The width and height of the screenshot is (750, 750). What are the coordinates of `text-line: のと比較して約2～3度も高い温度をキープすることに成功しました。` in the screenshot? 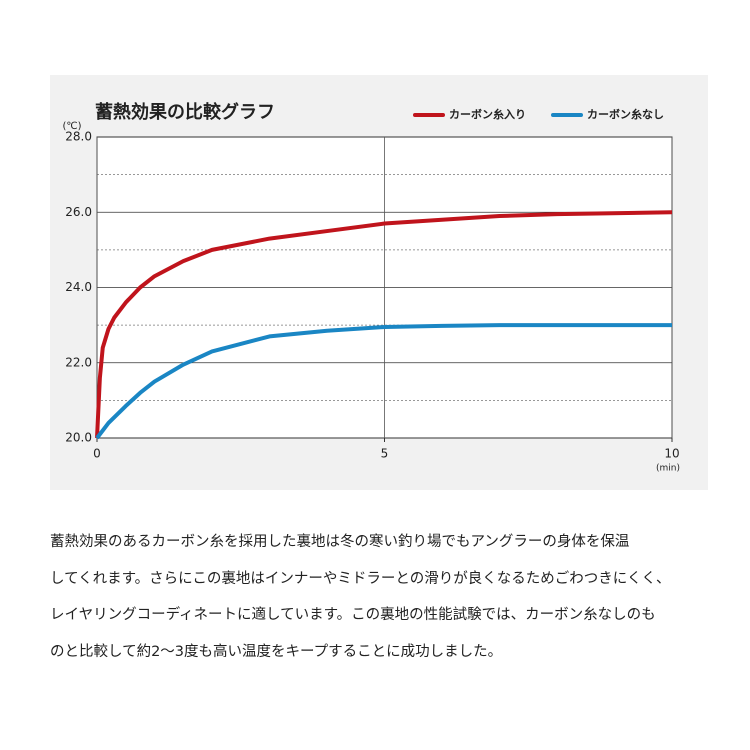 It's located at (276, 651).